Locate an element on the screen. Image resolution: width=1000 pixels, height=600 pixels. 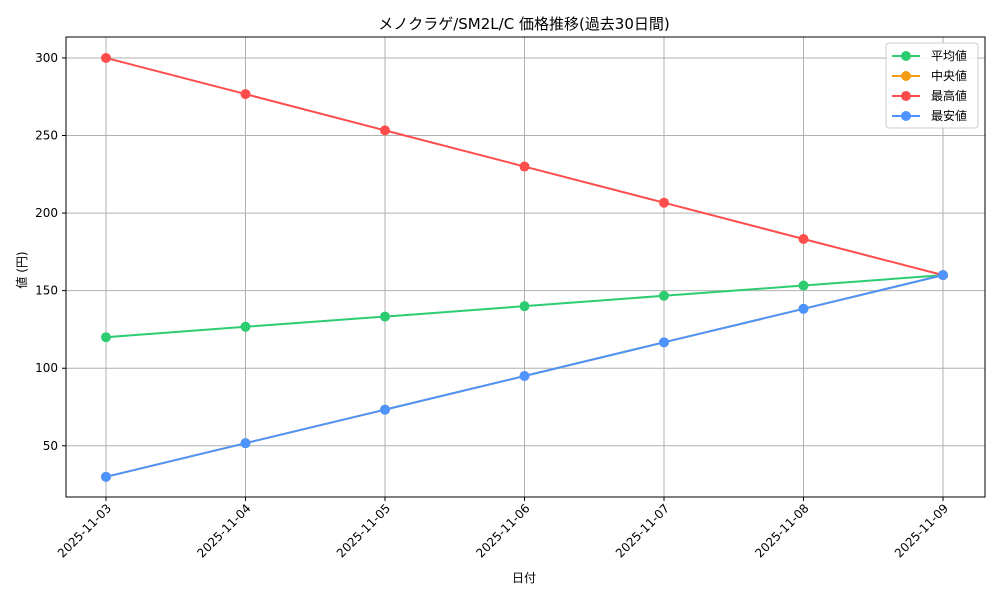
x-tick-label: 2025-11-05 is located at coordinates (363, 530).